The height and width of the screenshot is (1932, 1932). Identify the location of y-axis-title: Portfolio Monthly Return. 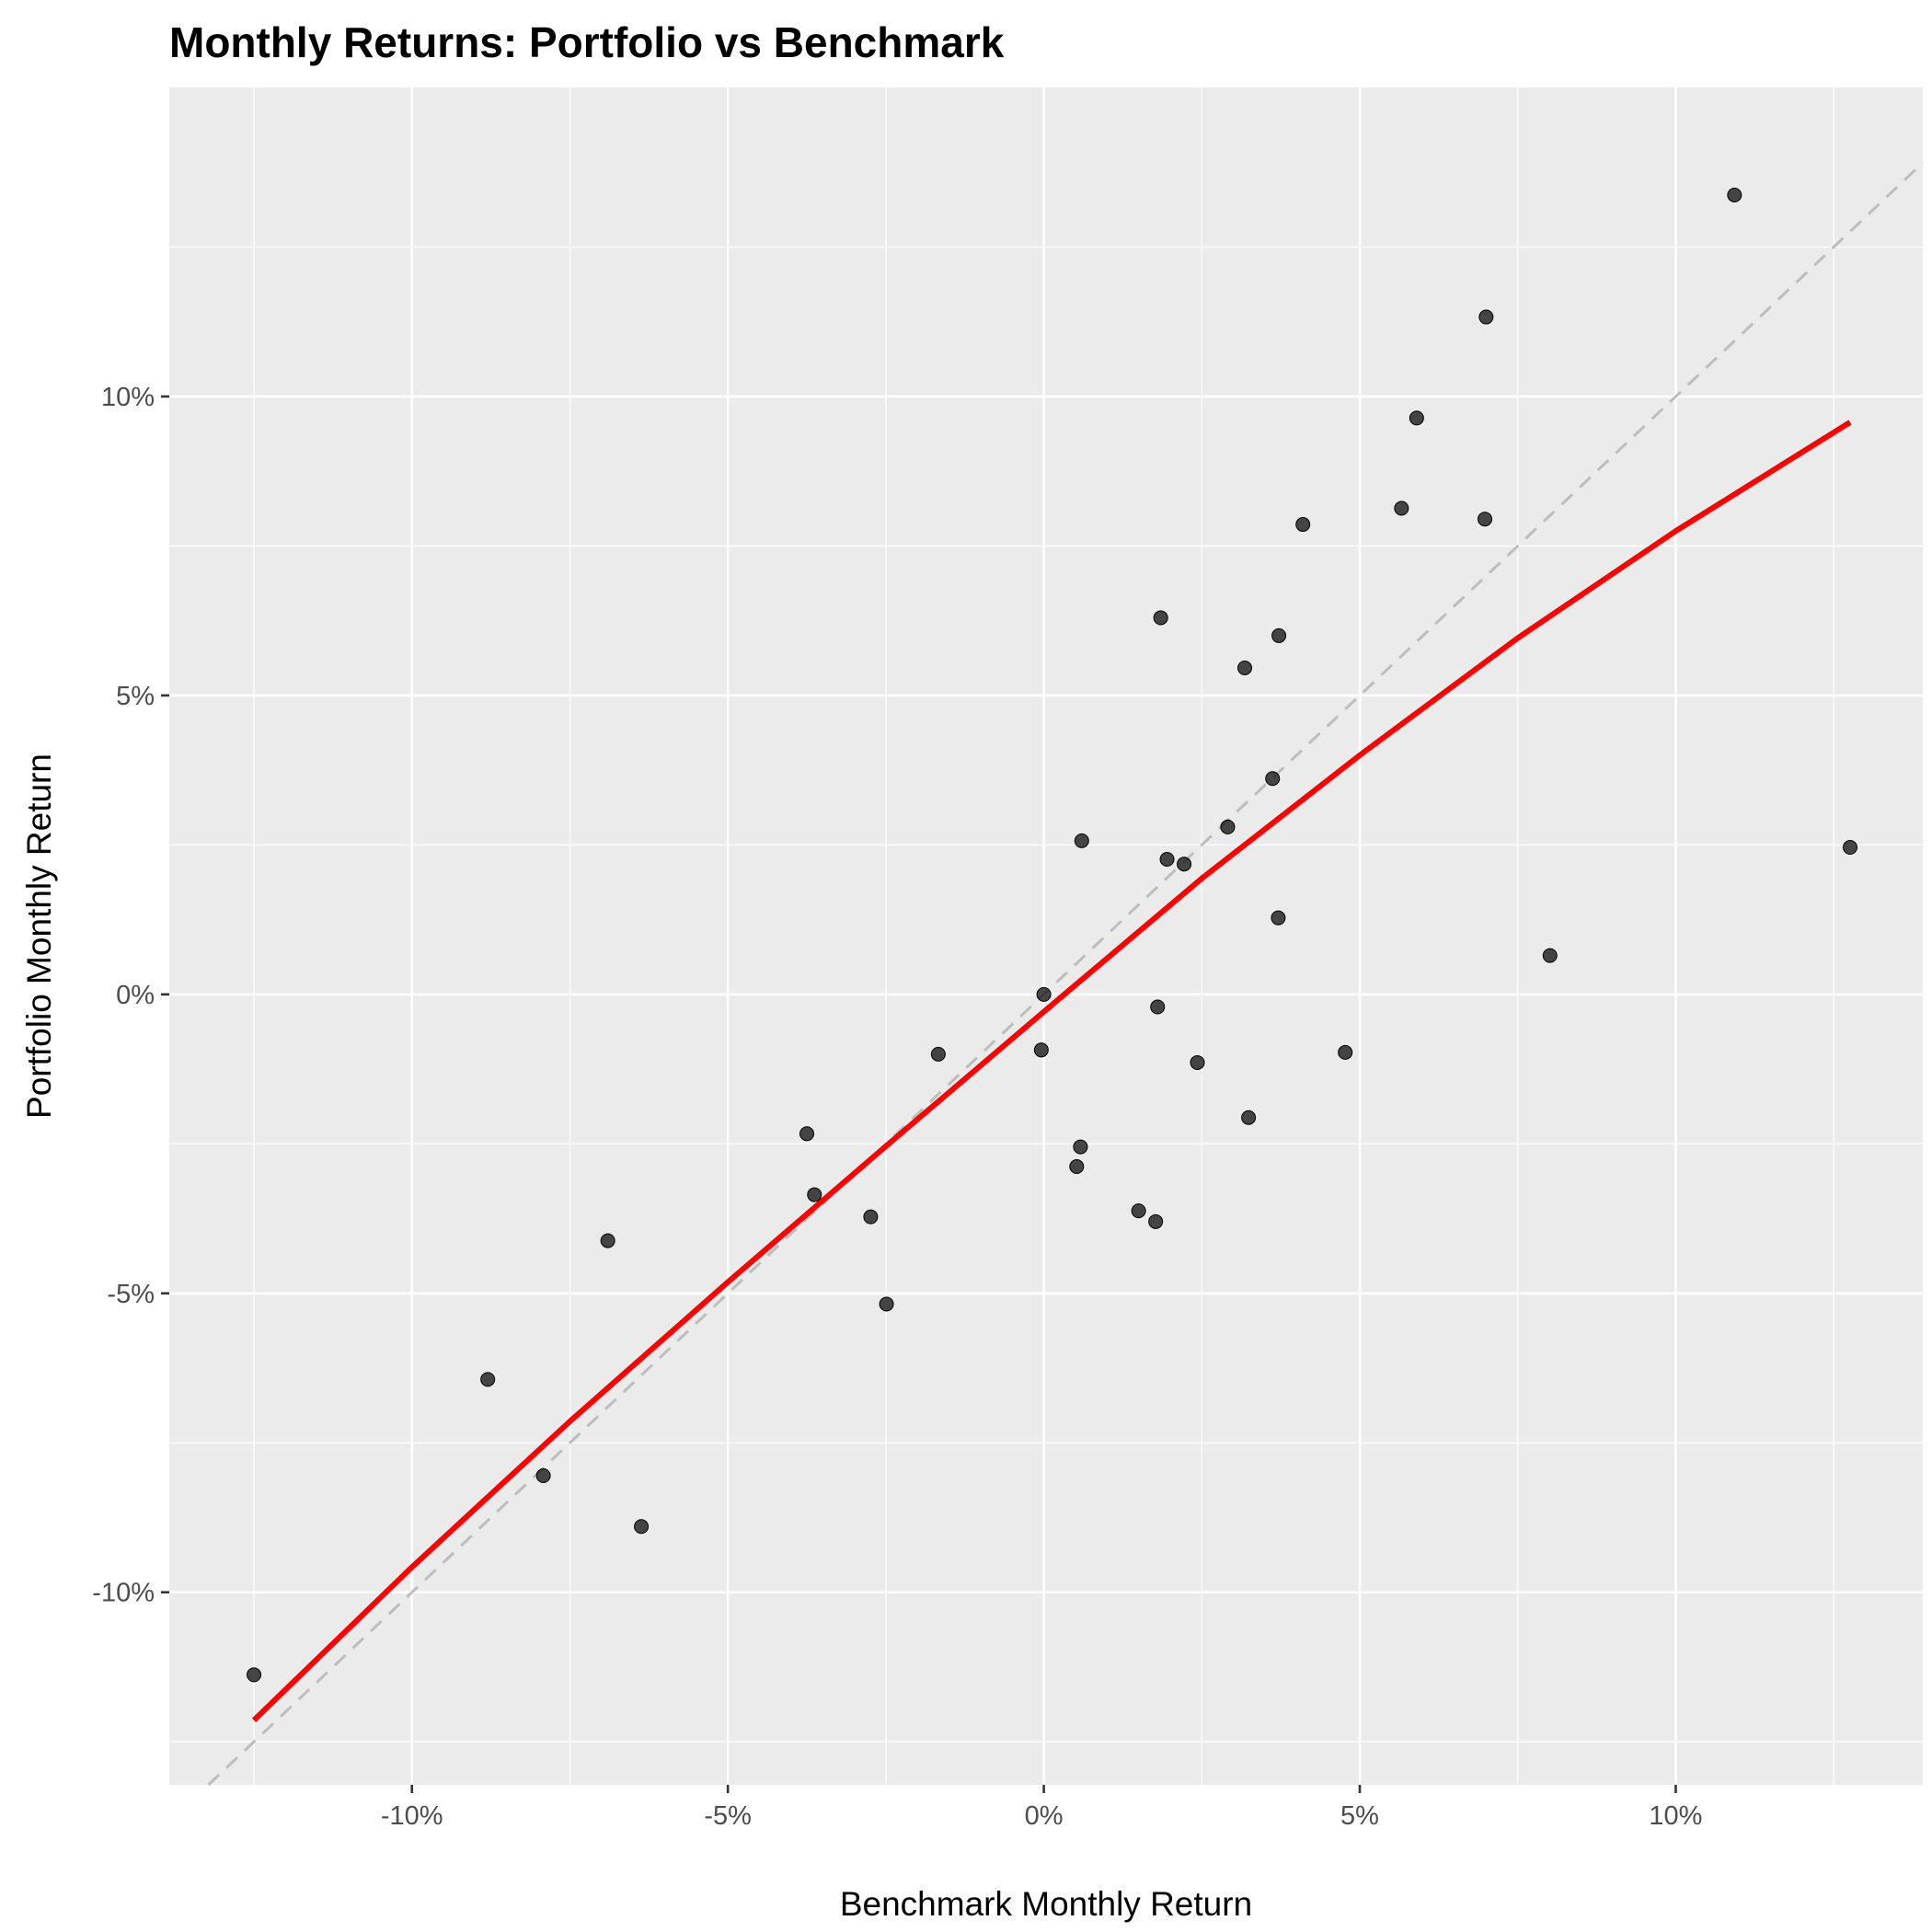
(39, 936).